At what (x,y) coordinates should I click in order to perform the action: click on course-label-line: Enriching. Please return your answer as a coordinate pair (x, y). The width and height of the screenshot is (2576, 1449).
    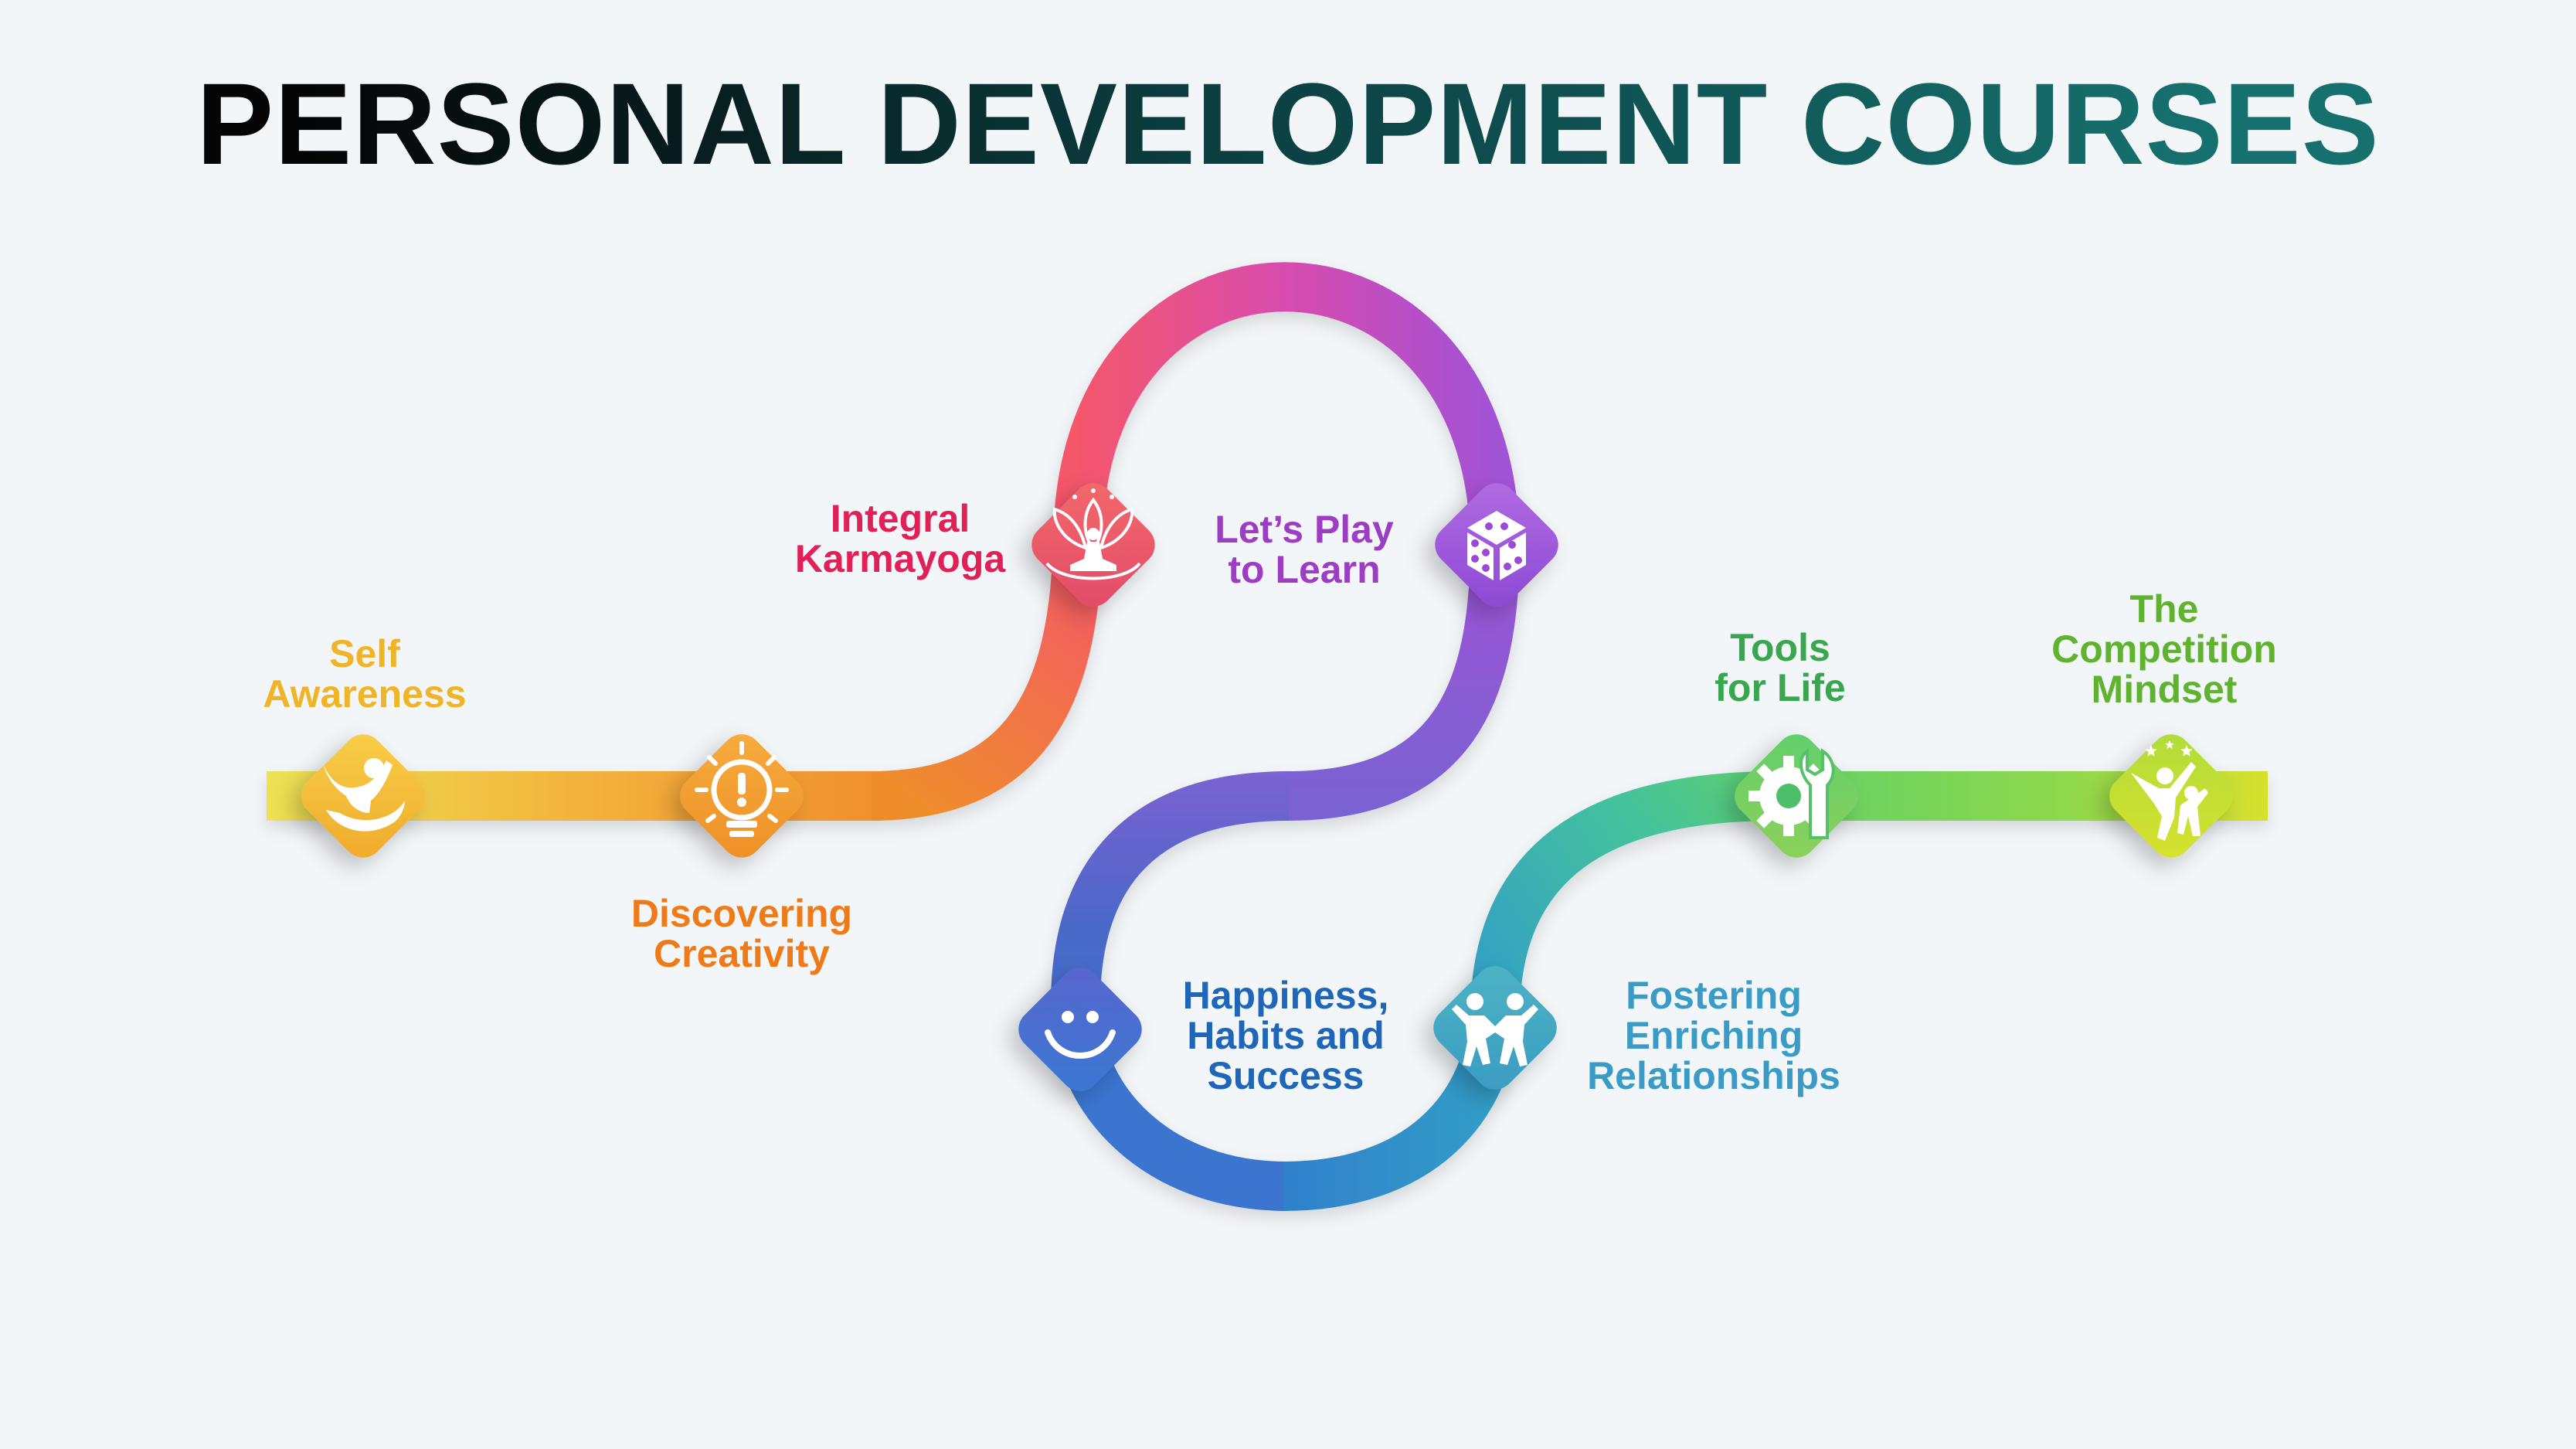
    Looking at the image, I should click on (1713, 1035).